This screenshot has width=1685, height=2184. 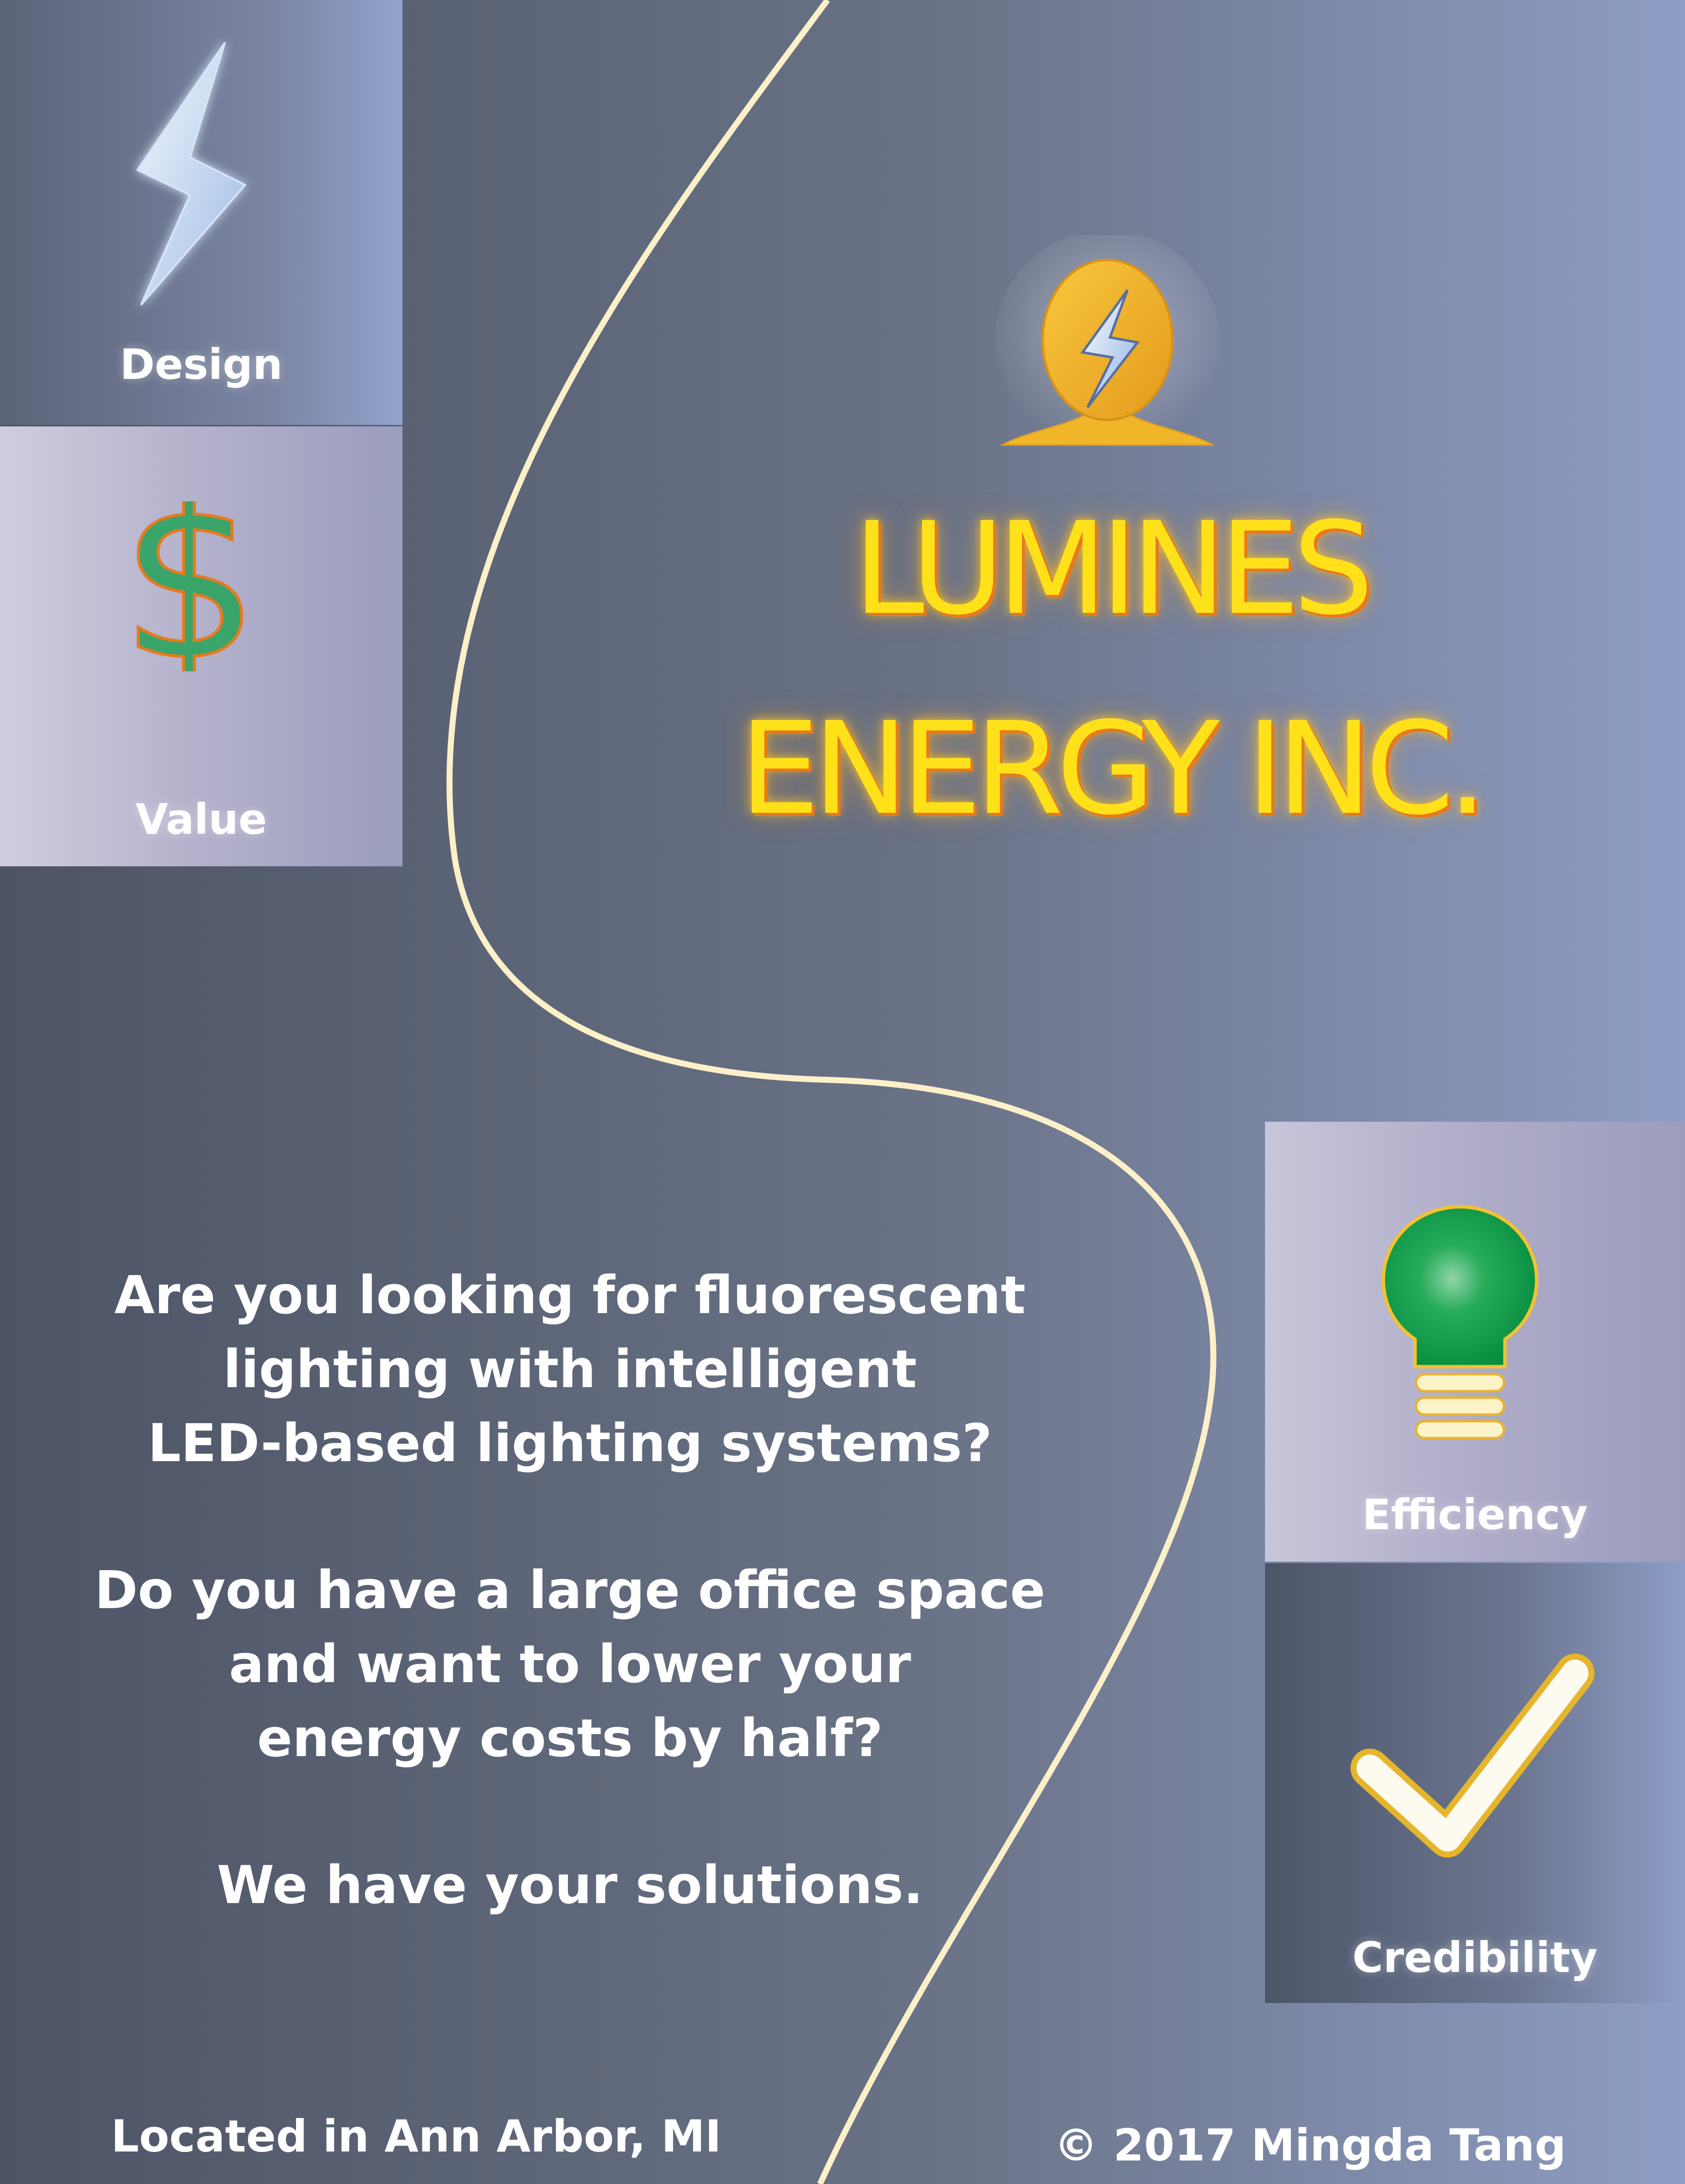 I want to click on dollar-sign-icon: $, so click(x=190, y=586).